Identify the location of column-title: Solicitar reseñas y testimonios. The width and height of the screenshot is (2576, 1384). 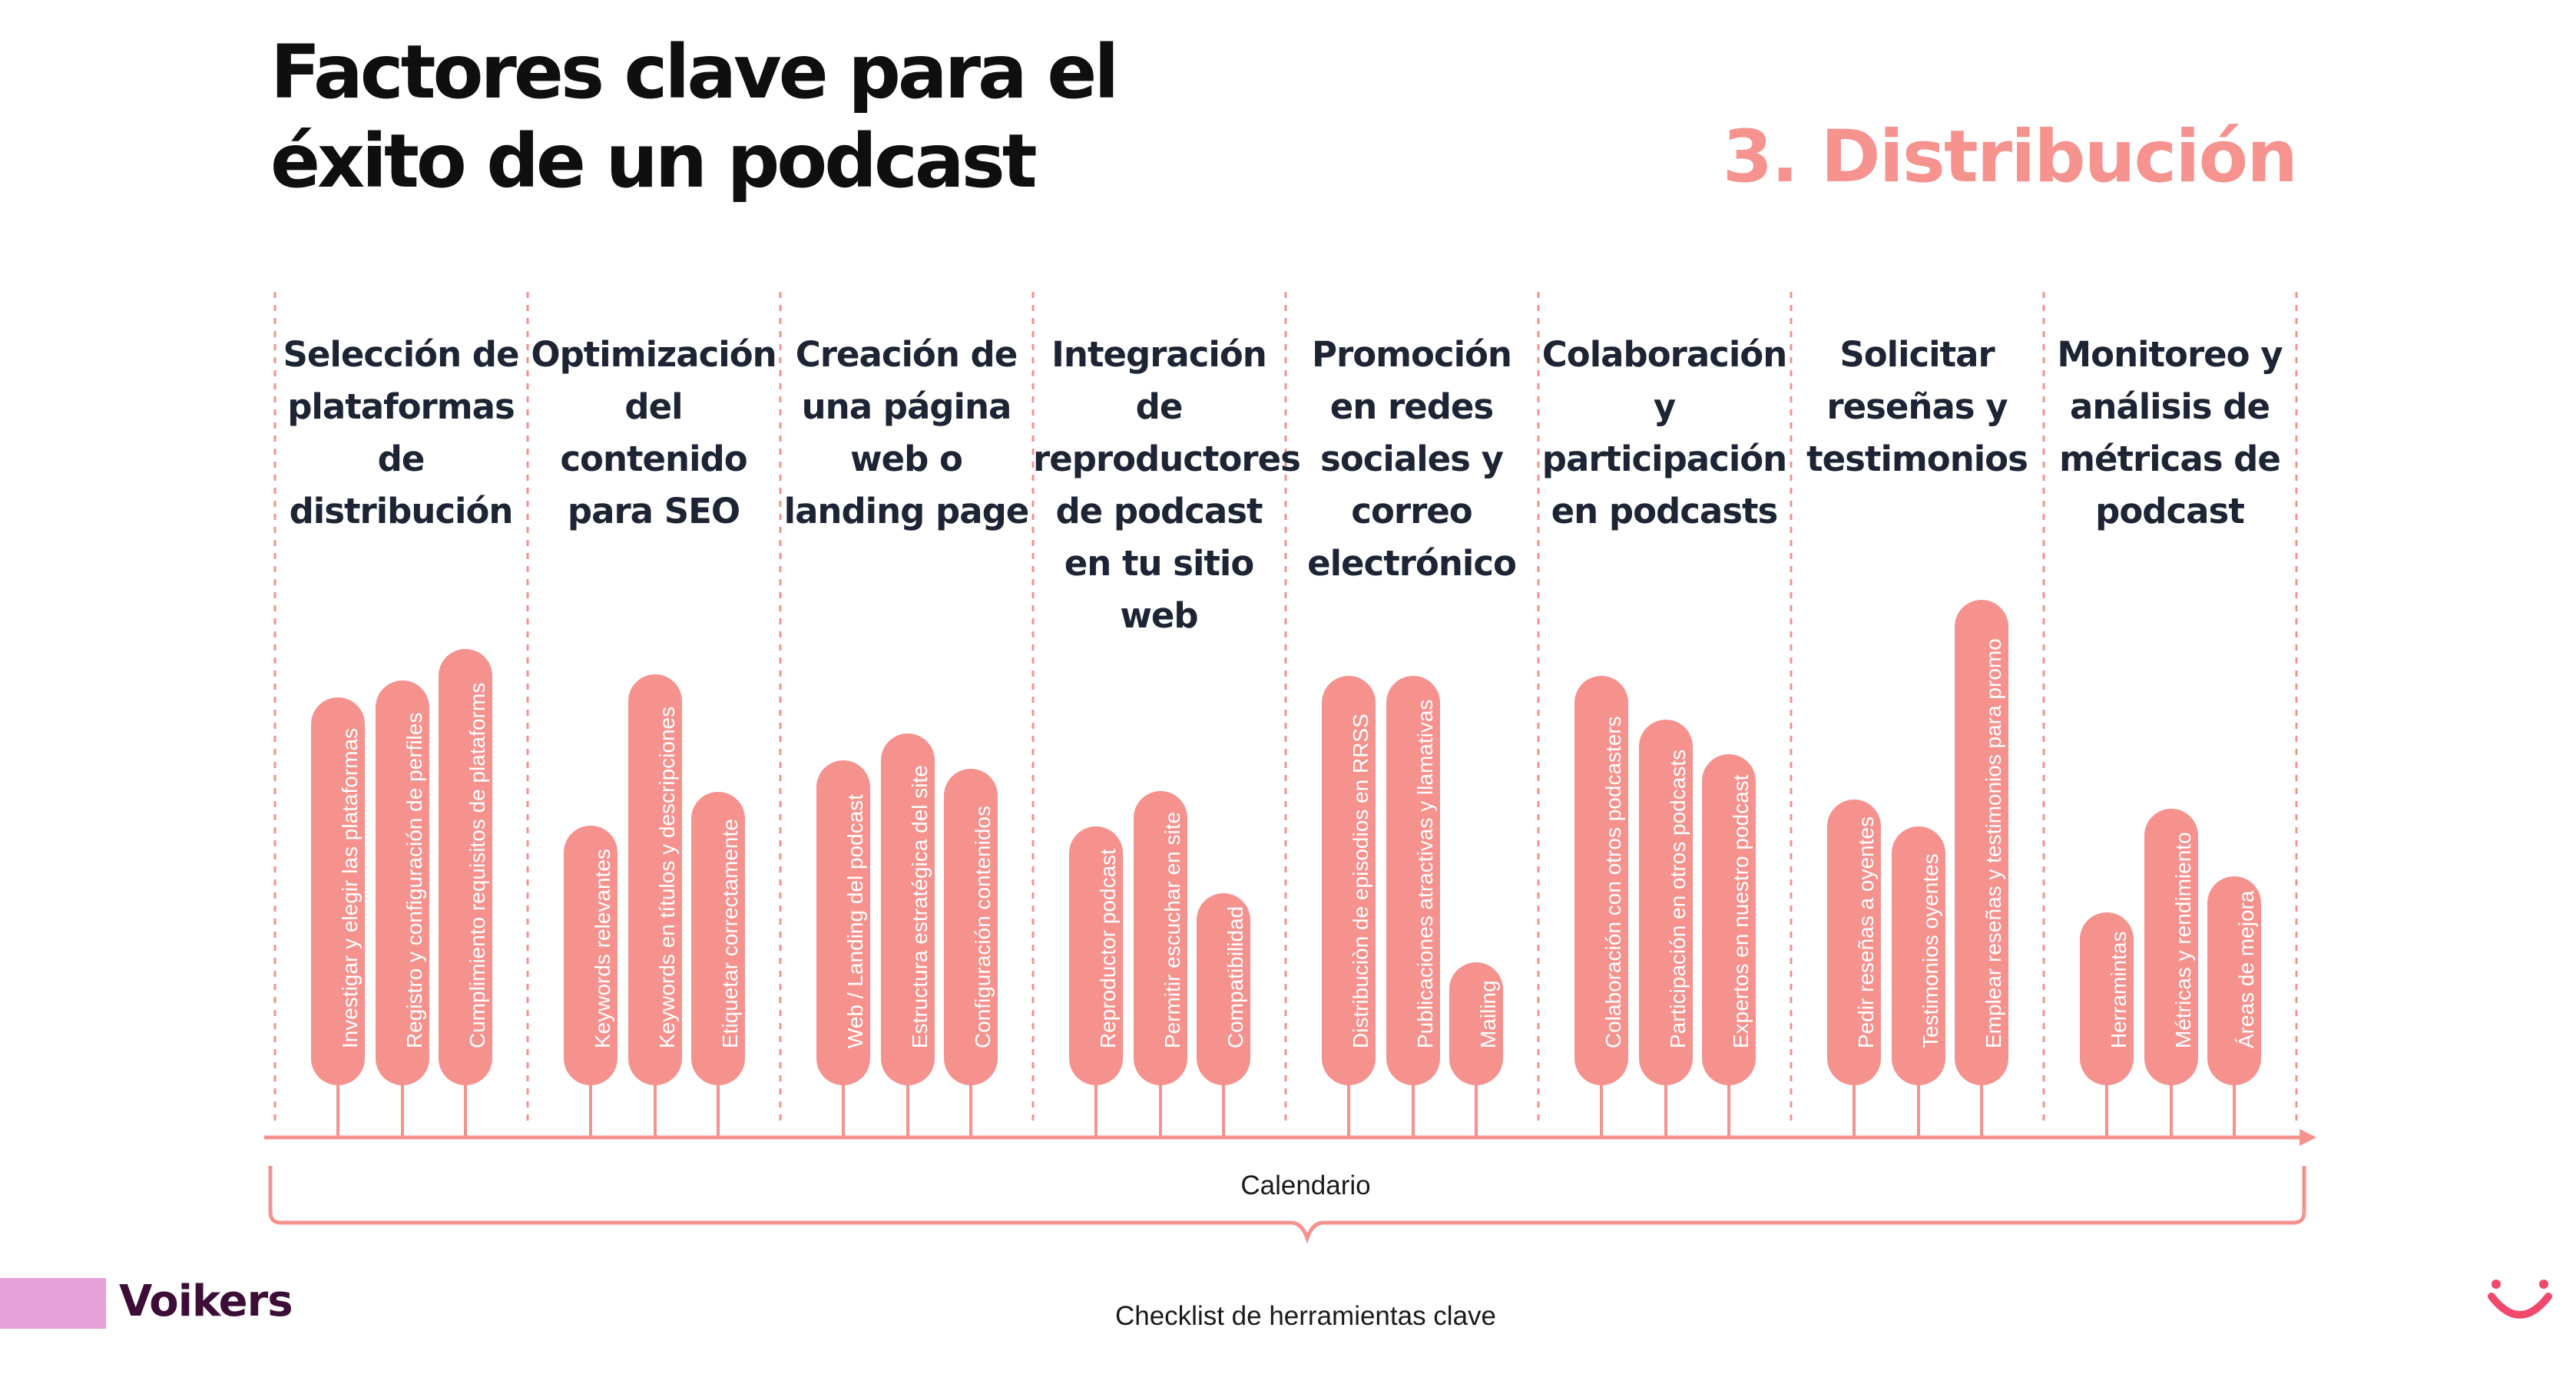
(1917, 406).